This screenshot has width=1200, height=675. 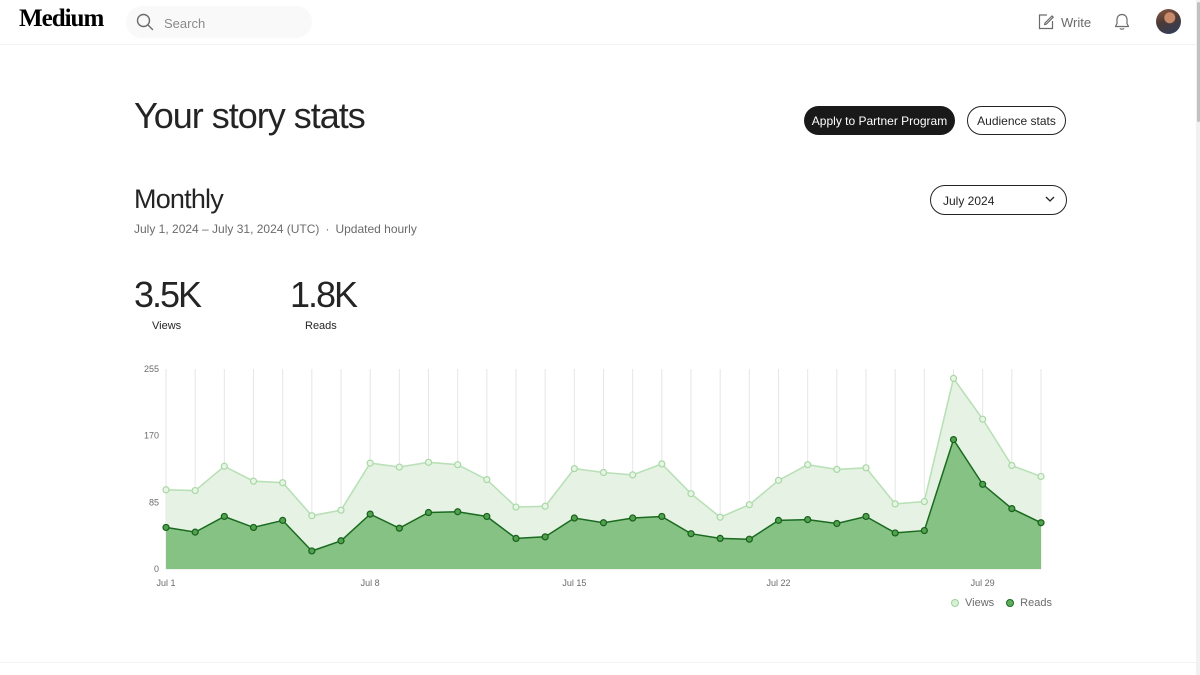 What do you see at coordinates (179, 199) in the screenshot?
I see `period-title: Monthly` at bounding box center [179, 199].